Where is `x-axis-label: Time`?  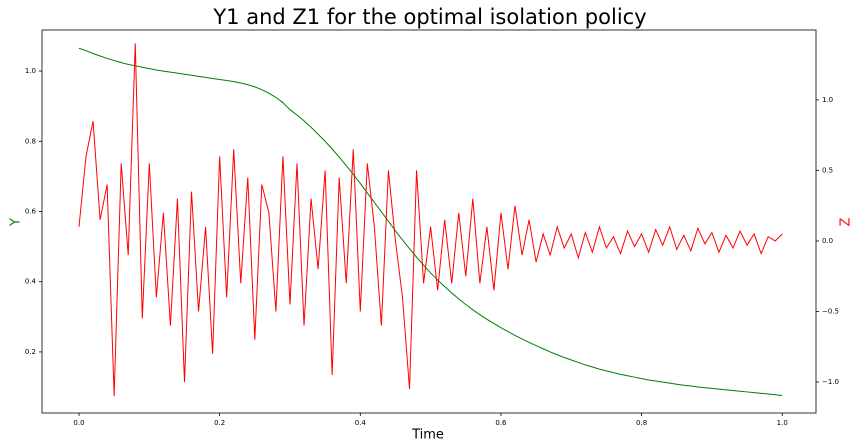 x-axis-label: Time is located at coordinates (427, 435).